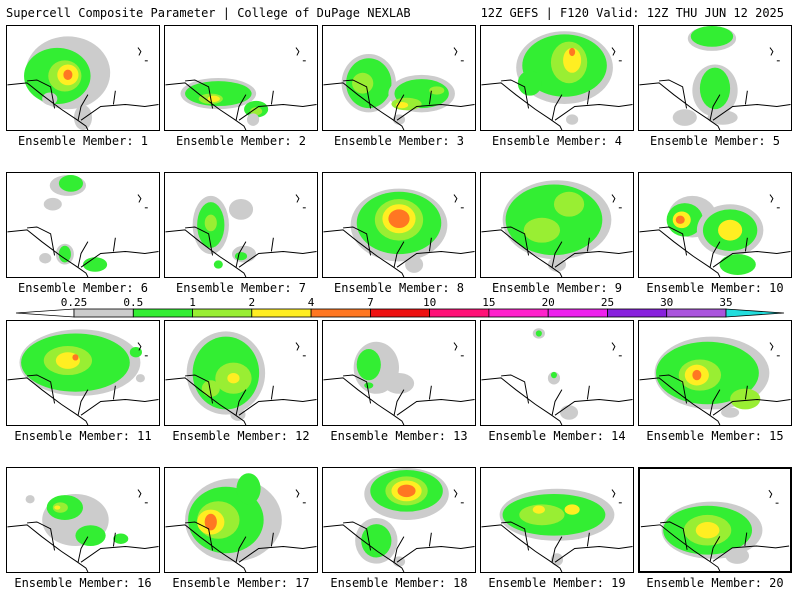 This screenshot has width=800, height=600. What do you see at coordinates (557, 583) in the screenshot?
I see `ensemble-member-label: Ensemble Member: 19` at bounding box center [557, 583].